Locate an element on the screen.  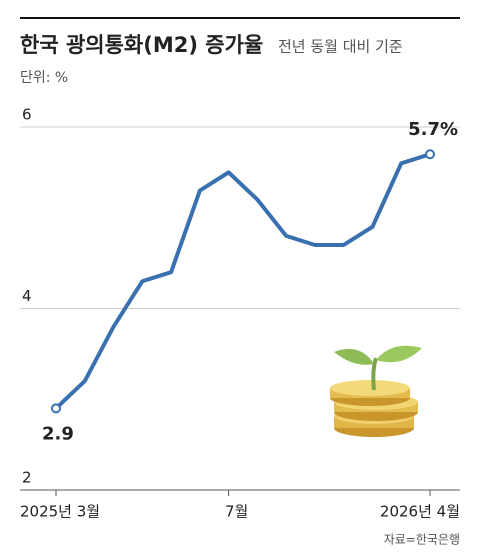
plant-icon is located at coordinates (376, 391).